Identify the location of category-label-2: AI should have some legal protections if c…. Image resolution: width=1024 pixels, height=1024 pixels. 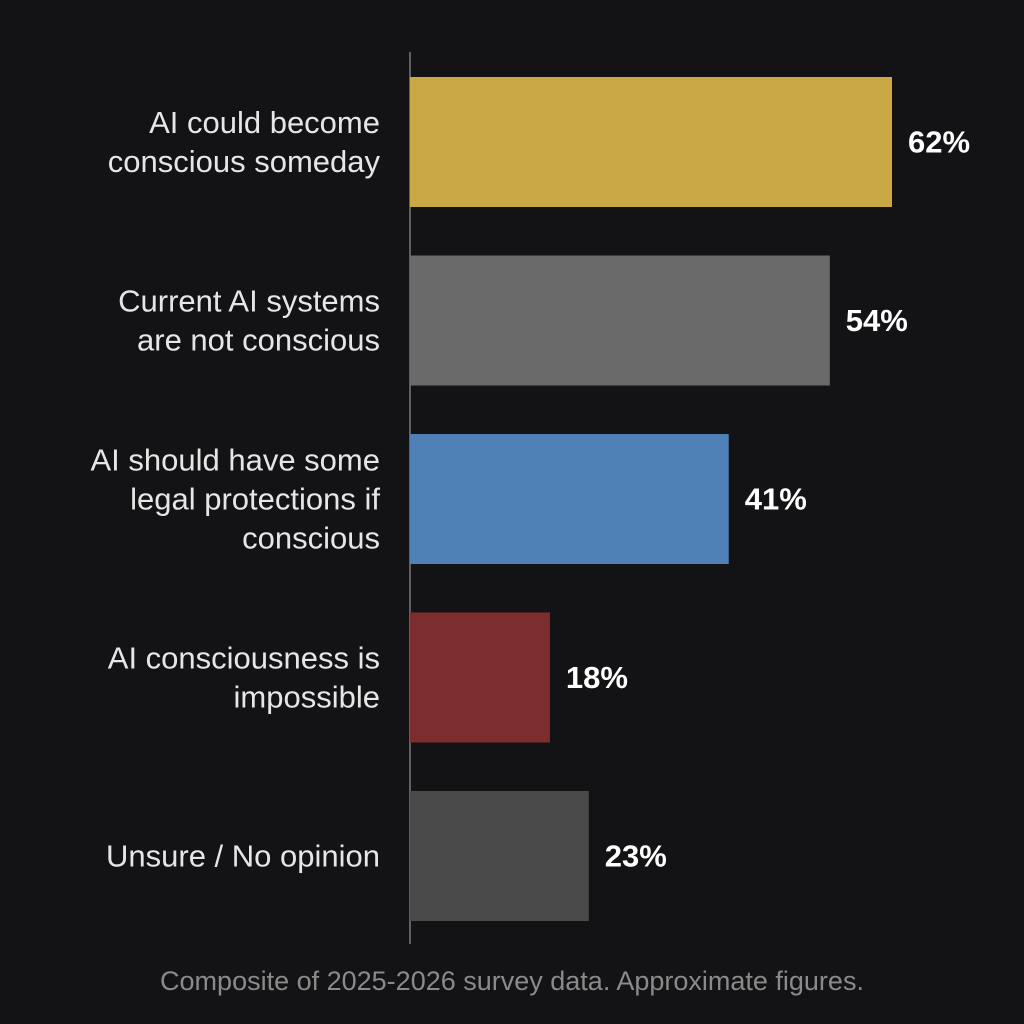
(235, 499).